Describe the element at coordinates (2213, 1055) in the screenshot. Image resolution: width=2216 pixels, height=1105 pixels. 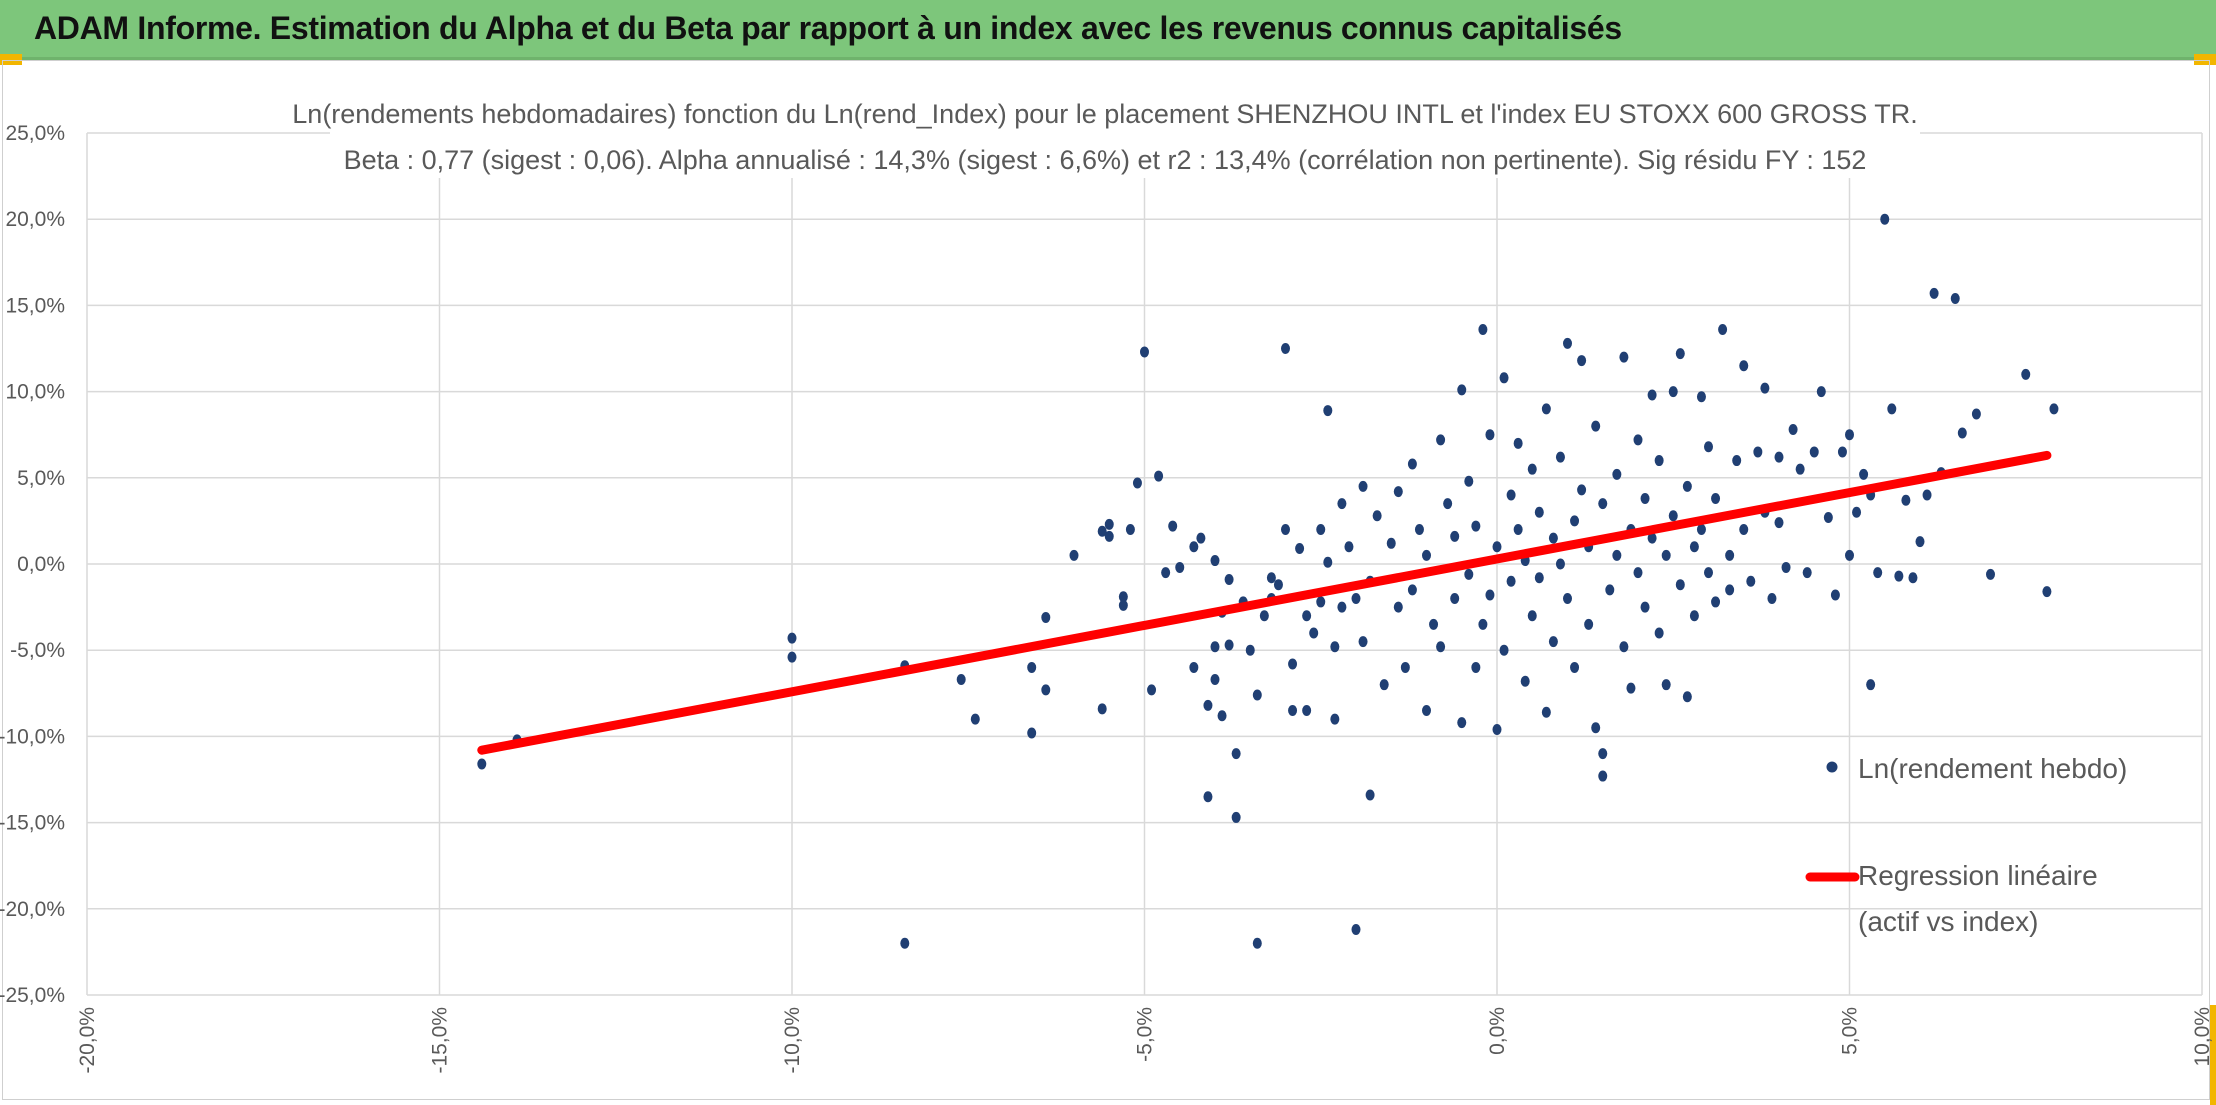
I see `edge-accent-right` at that location.